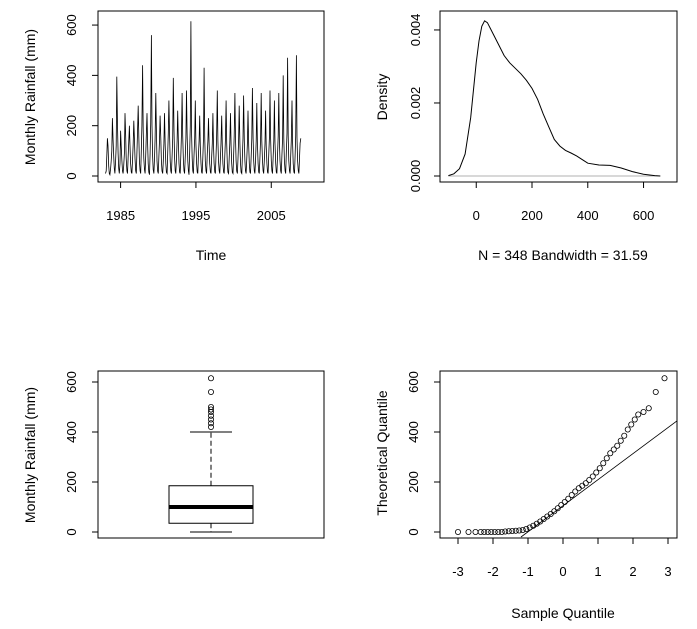 This screenshot has height=629, width=697. What do you see at coordinates (563, 255) in the screenshot?
I see `x-axis-title: N = 348 Bandwidth = 31.59` at bounding box center [563, 255].